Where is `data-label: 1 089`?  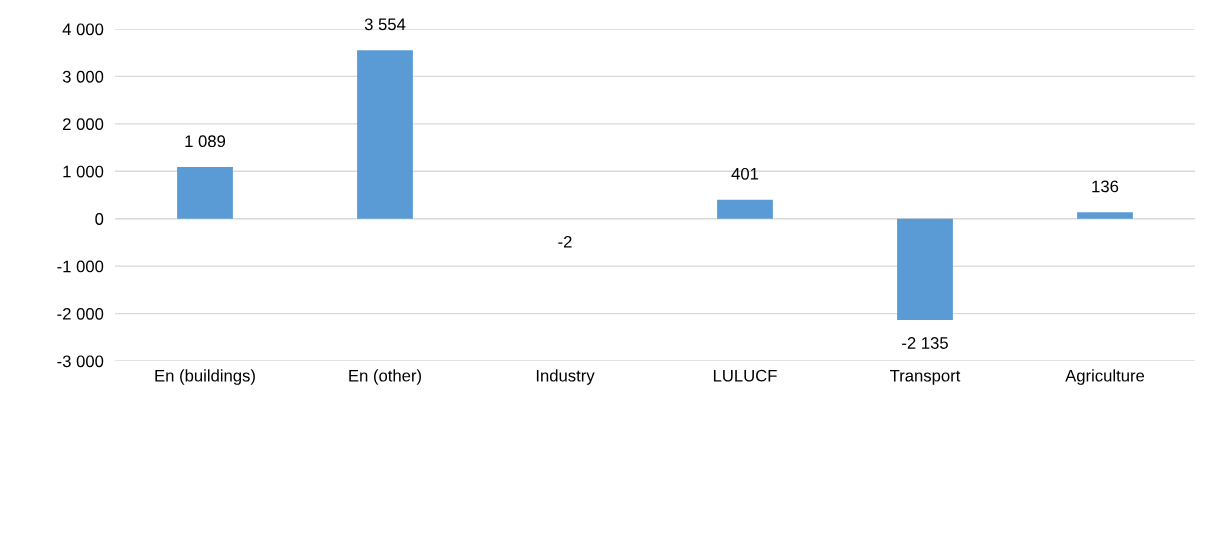 data-label: 1 089 is located at coordinates (205, 141).